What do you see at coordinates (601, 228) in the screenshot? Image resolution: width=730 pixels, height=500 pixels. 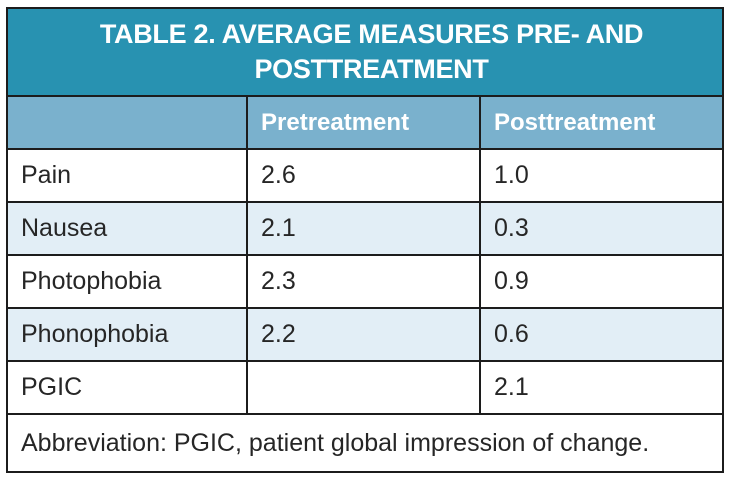 I see `posttreatment-value: 0.3` at bounding box center [601, 228].